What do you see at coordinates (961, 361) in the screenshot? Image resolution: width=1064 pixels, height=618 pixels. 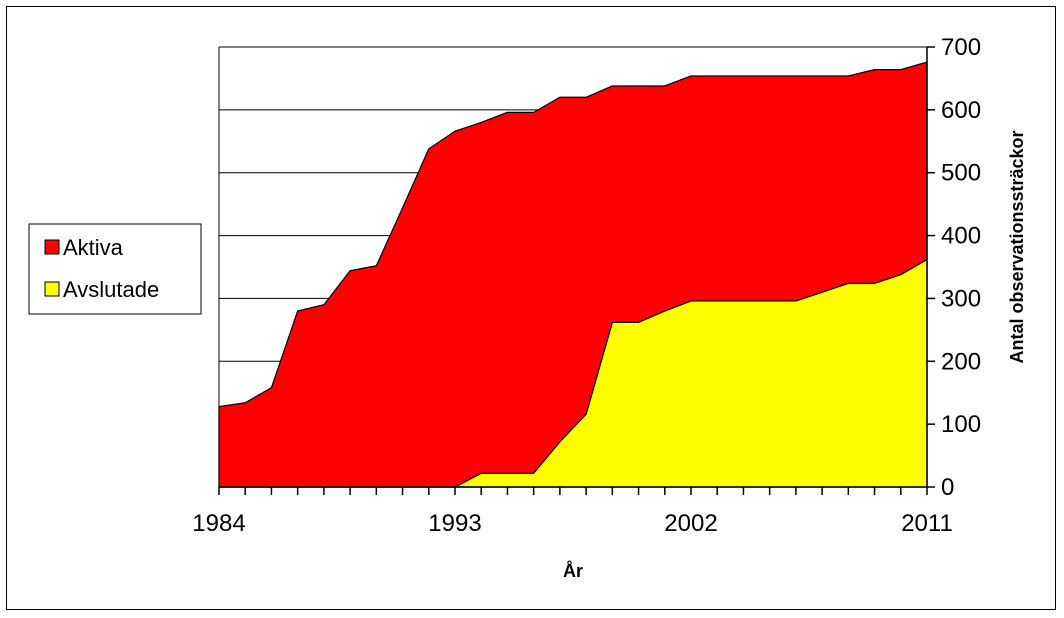 I see `y-tick-label-200: 200` at bounding box center [961, 361].